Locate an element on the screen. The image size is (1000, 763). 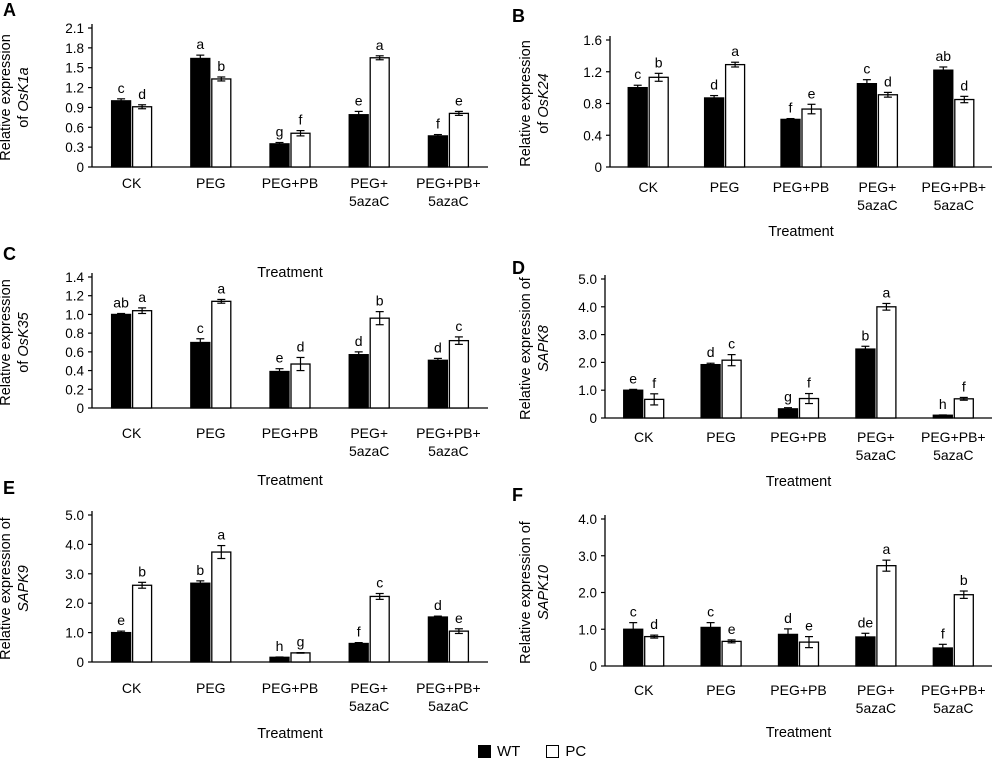
y-tick-label: 4.0 is located at coordinates (74, 544).